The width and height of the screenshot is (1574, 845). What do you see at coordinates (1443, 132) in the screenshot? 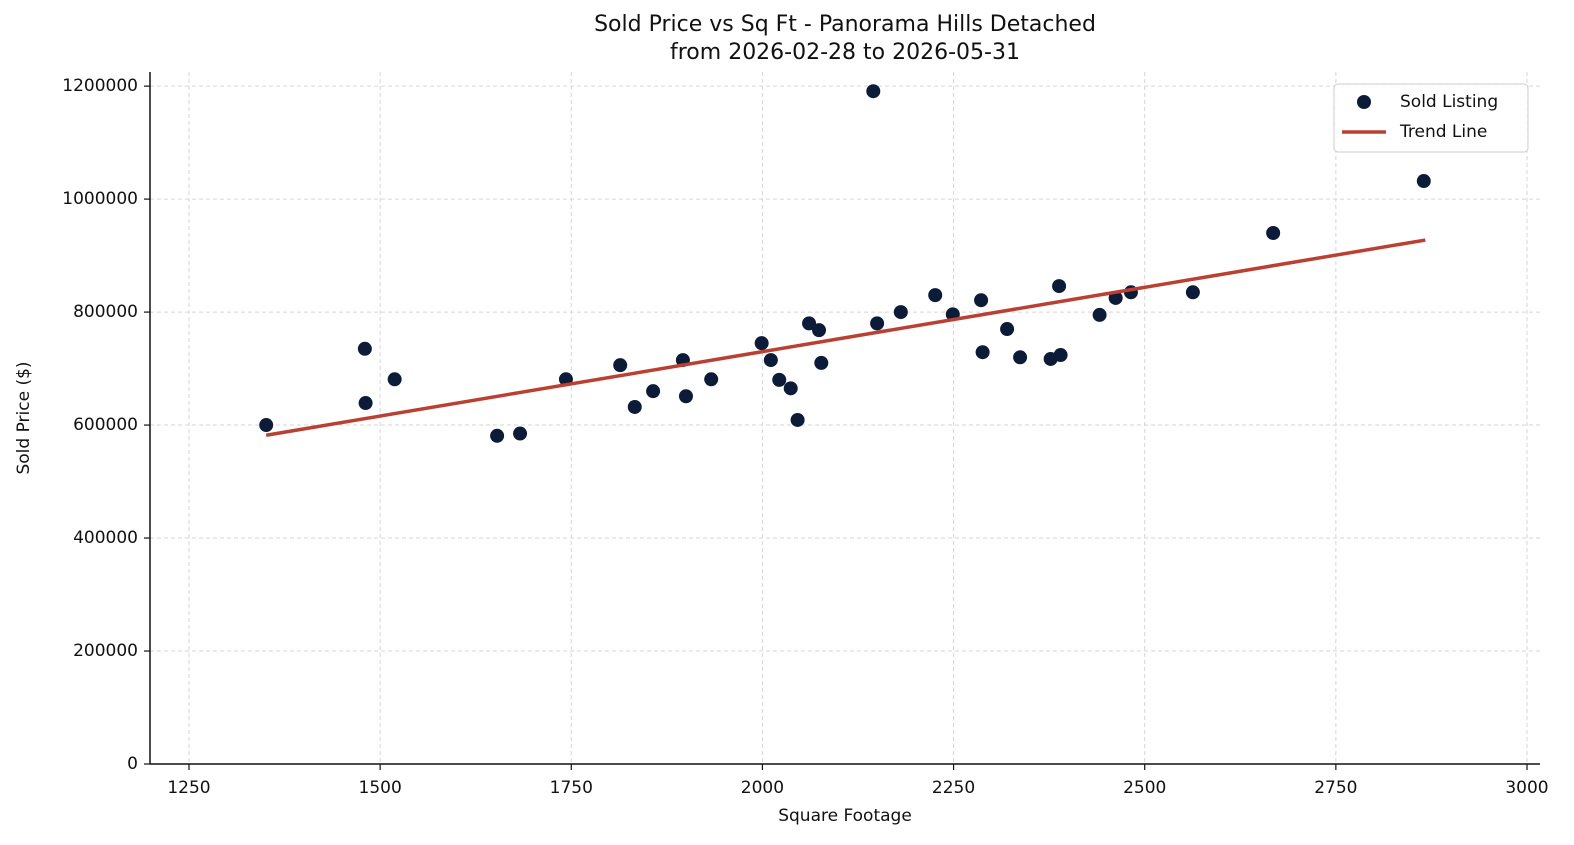
I see `legend-label: Trend Line` at bounding box center [1443, 132].